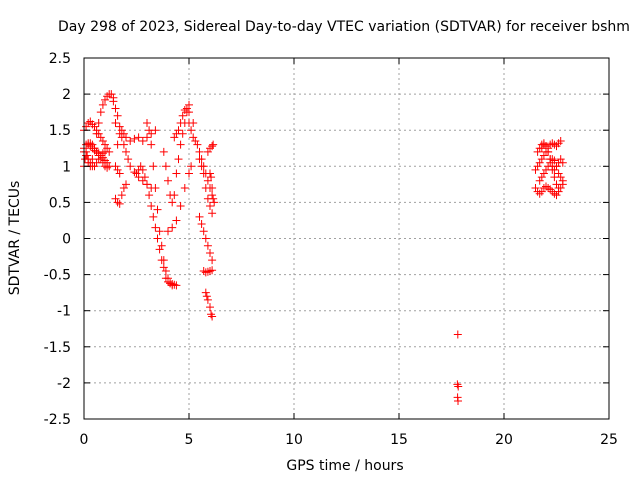 The height and width of the screenshot is (480, 640). What do you see at coordinates (294, 440) in the screenshot?
I see `x-tick-label: 10` at bounding box center [294, 440].